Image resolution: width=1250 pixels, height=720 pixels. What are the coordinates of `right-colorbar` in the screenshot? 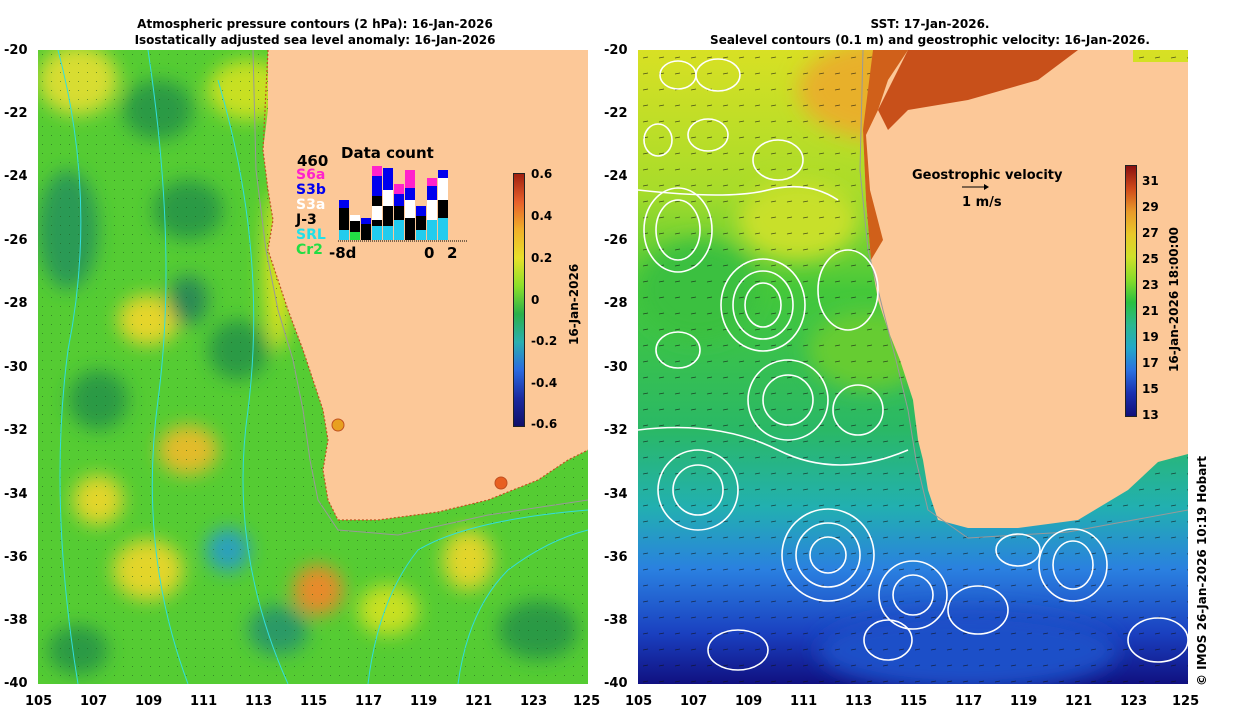 It's located at (1131, 291).